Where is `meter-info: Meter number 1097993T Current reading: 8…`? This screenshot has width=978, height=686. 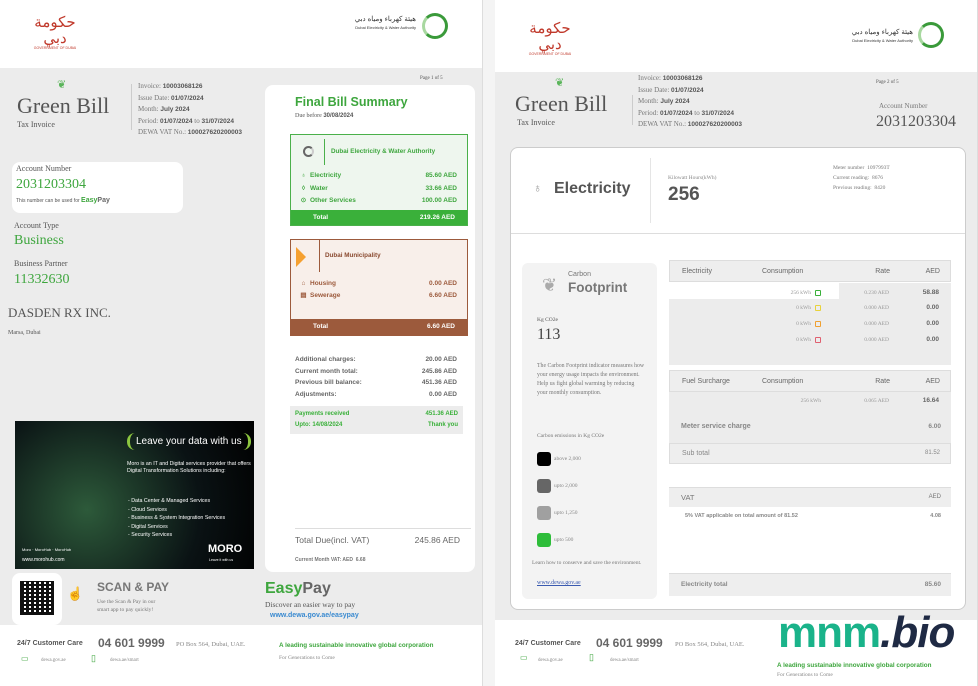
meter-info: Meter number 1097993T Current reading: 8… is located at coordinates (861, 178).